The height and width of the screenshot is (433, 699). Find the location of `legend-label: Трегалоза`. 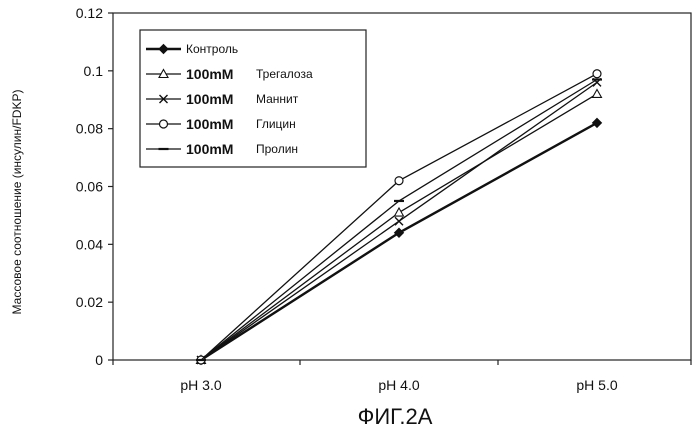

legend-label: Трегалоза is located at coordinates (284, 74).